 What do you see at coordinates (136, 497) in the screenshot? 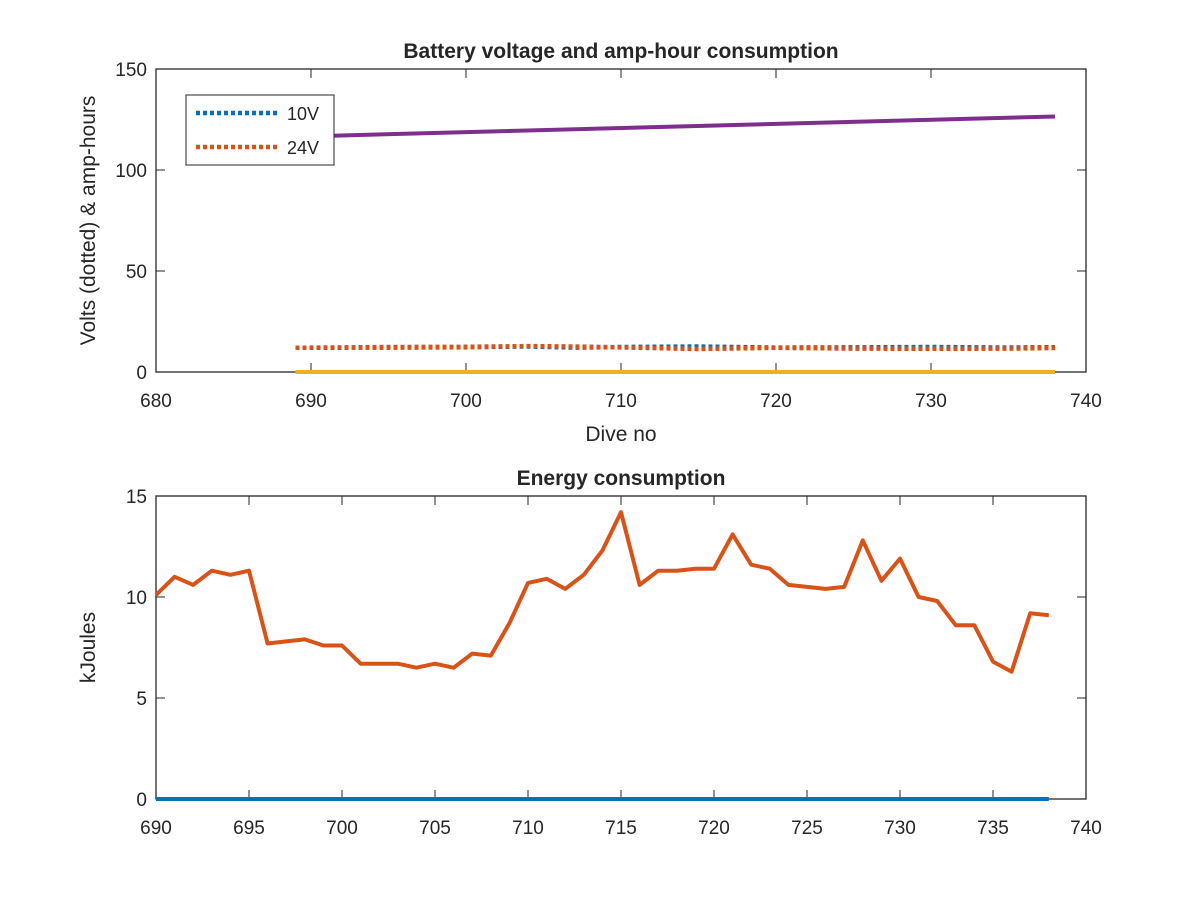
I see `y-tick-label: 15` at bounding box center [136, 497].